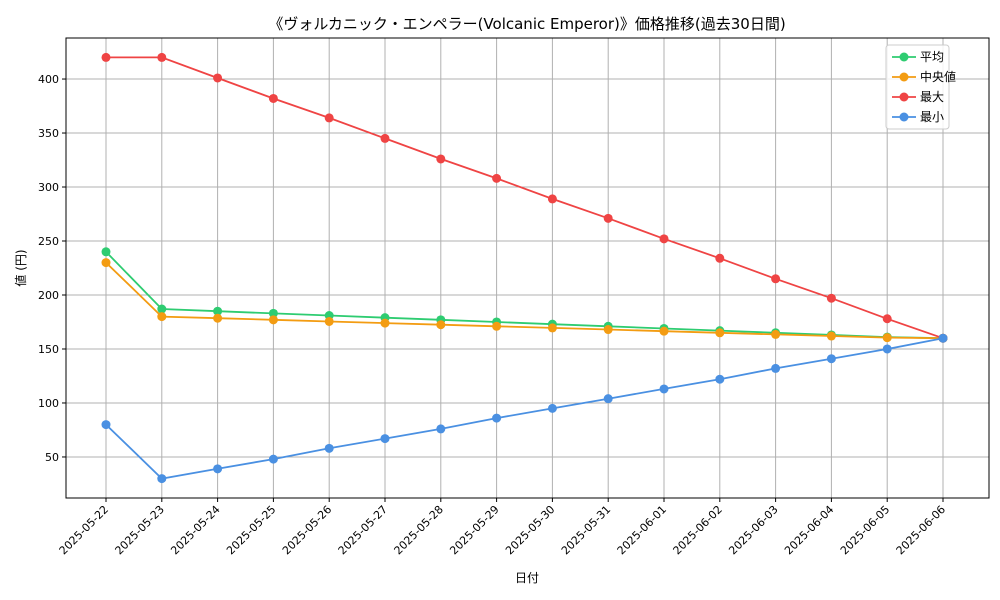 The height and width of the screenshot is (600, 1000). I want to click on y-axis-label: 値 (円), so click(20, 267).